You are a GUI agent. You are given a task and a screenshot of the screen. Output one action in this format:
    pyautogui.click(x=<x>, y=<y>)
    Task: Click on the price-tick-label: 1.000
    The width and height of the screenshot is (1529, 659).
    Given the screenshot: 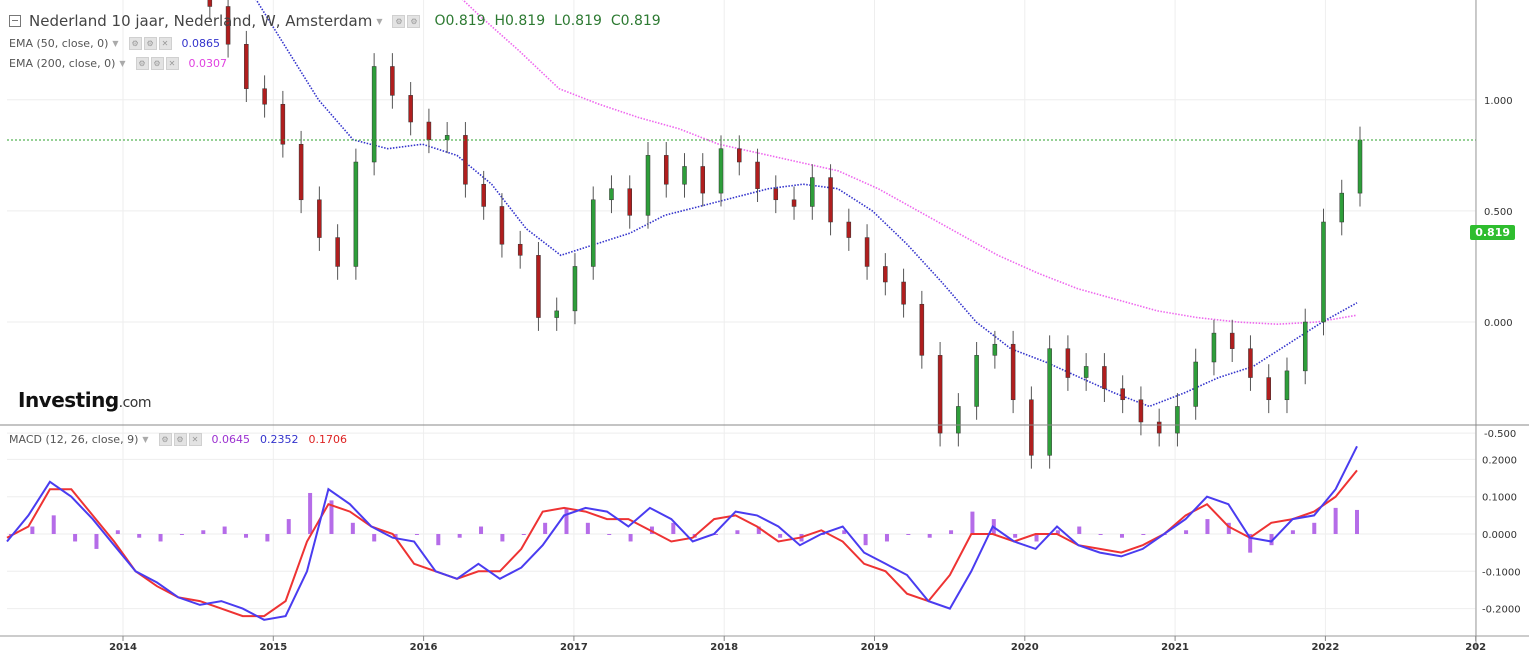 What is the action you would take?
    pyautogui.click(x=1498, y=101)
    